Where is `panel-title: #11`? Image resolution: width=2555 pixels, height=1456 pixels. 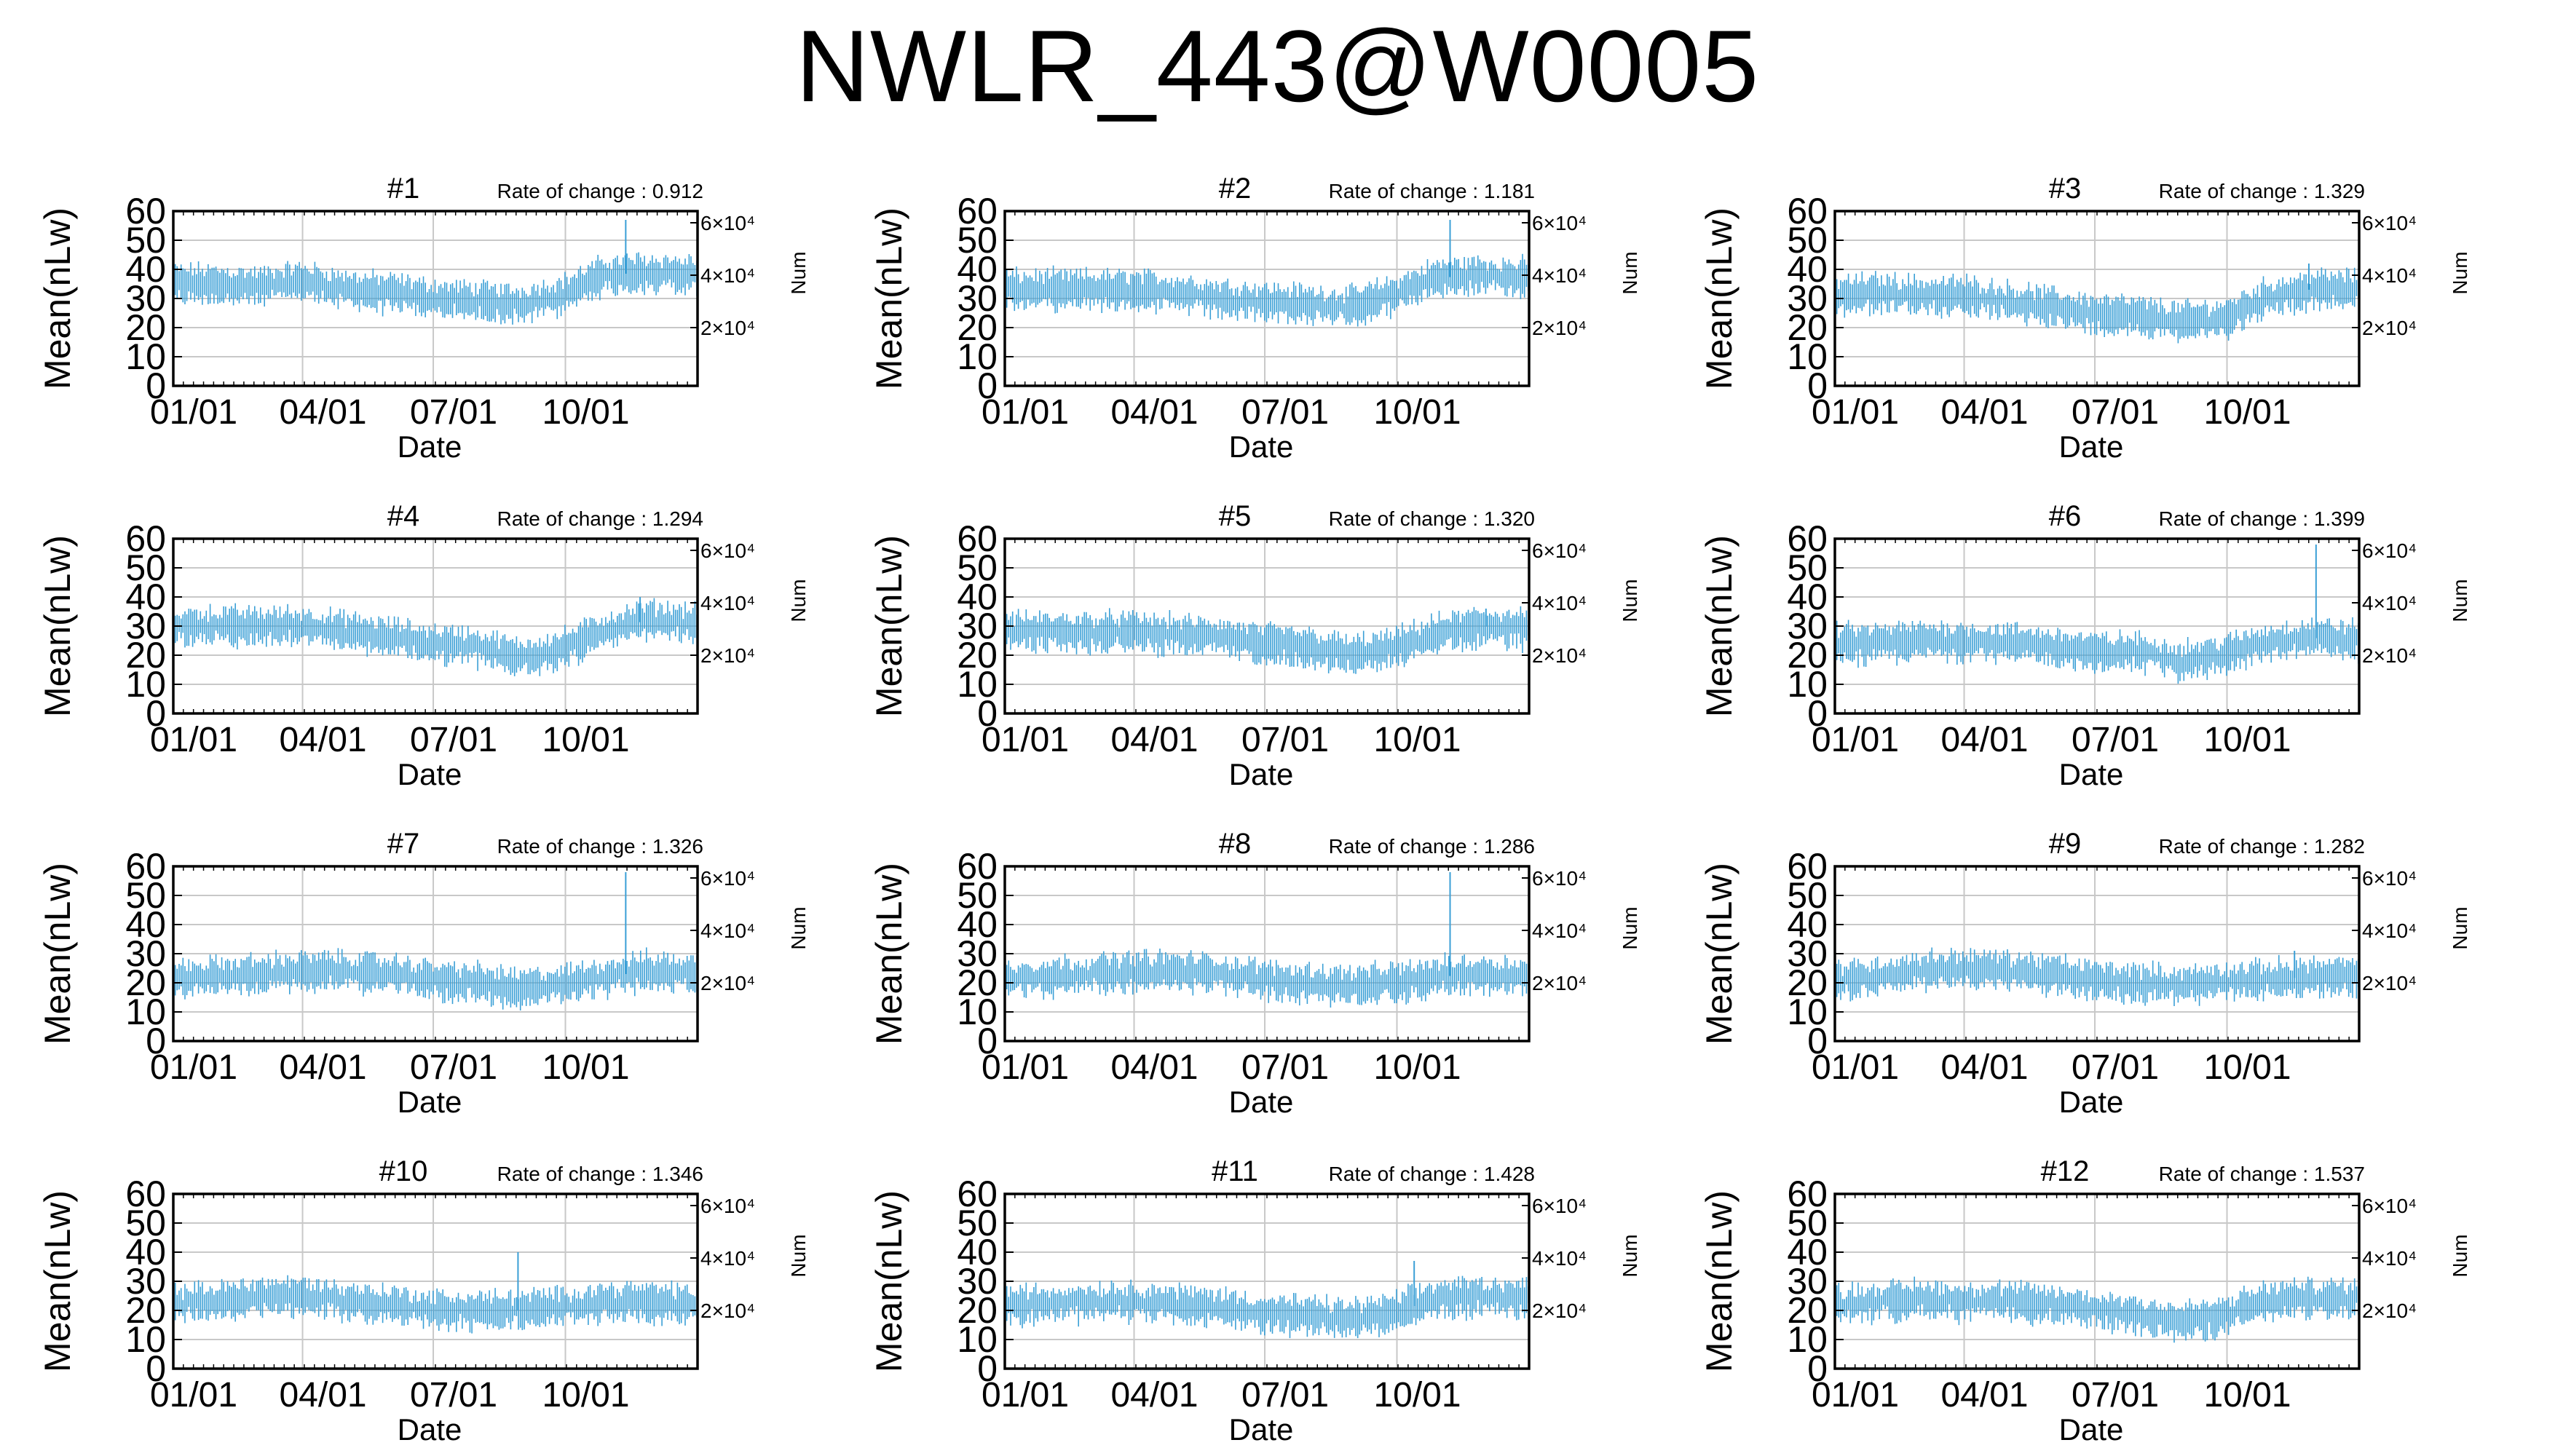
panel-title: #11 is located at coordinates (1235, 1171).